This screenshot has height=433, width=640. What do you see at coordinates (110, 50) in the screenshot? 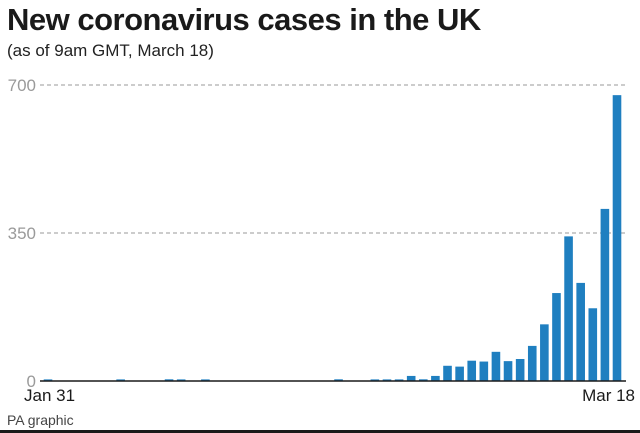
I see `chart-subtitle: (as of 9am GMT, March 18)` at bounding box center [110, 50].